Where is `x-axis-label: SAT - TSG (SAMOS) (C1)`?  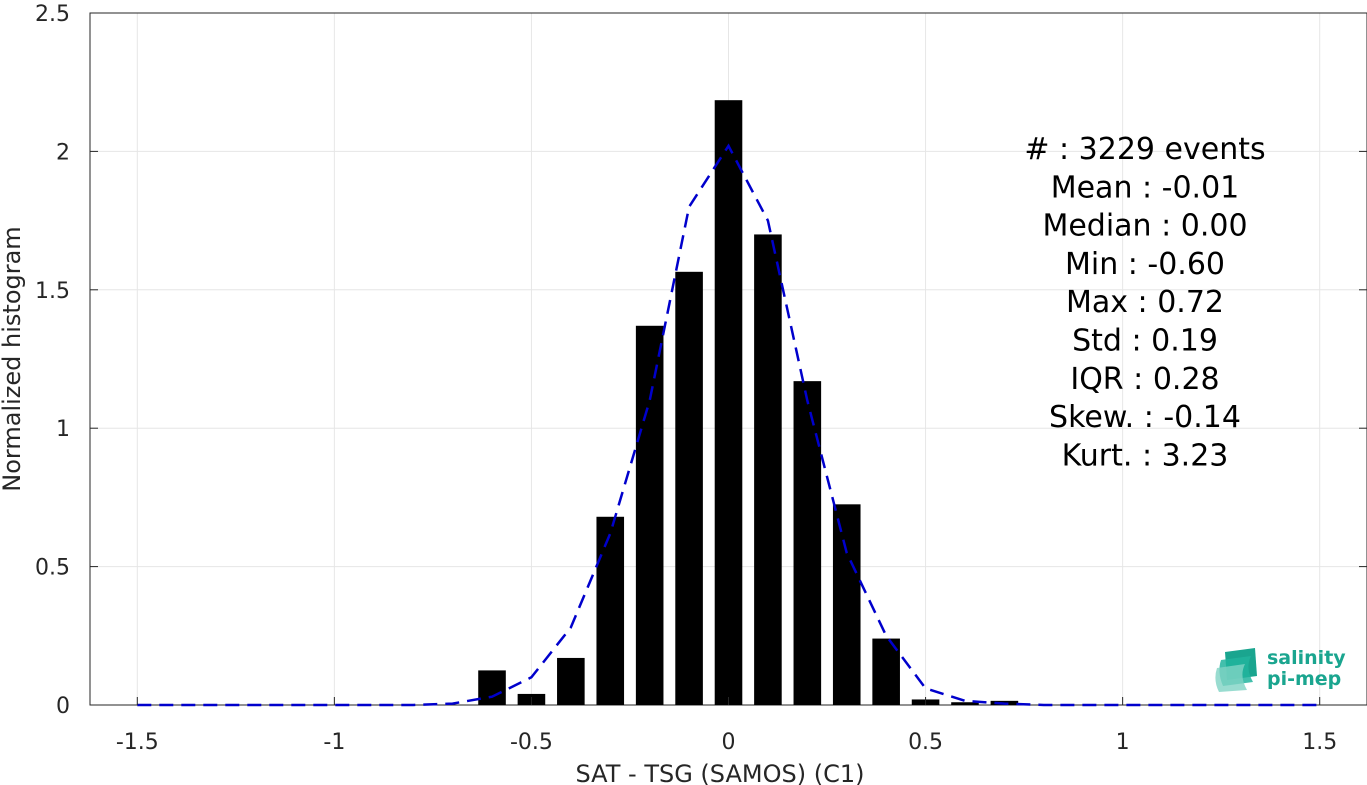 x-axis-label: SAT - TSG (SAMOS) (C1) is located at coordinates (720, 772).